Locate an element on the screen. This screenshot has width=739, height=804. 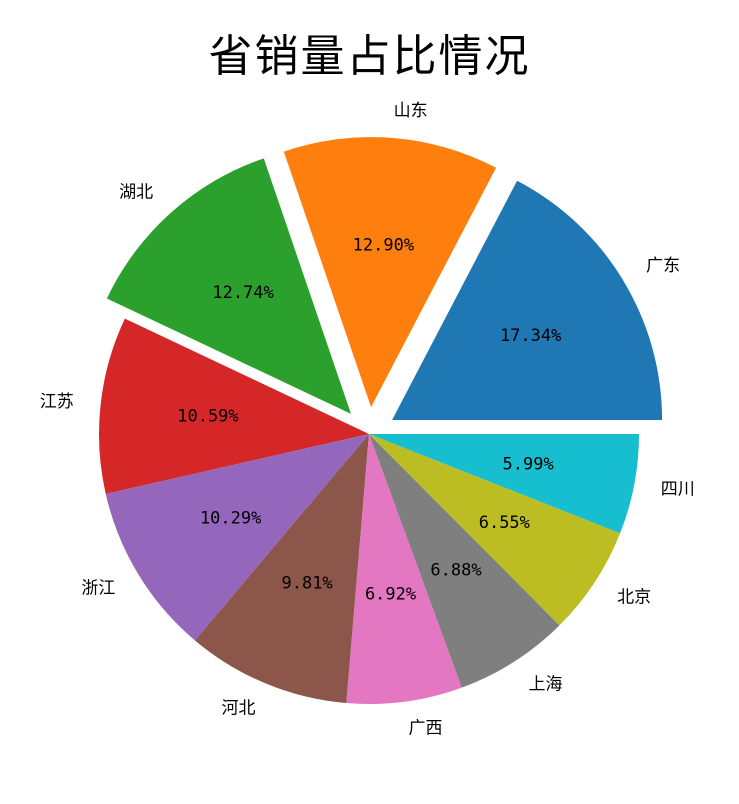
slice-percentage: 17.34% is located at coordinates (530, 336).